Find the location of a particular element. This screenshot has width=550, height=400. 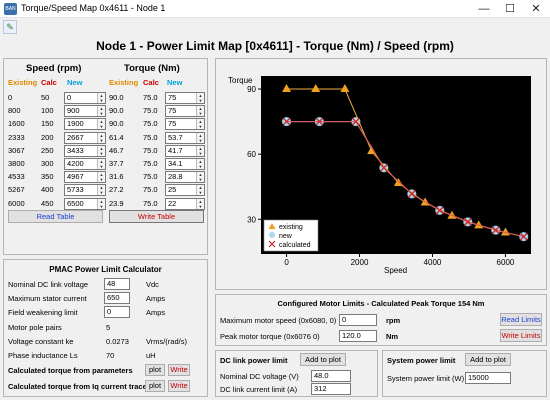

torque-new-input: 41.7 ▲ ▼ is located at coordinates (185, 150).